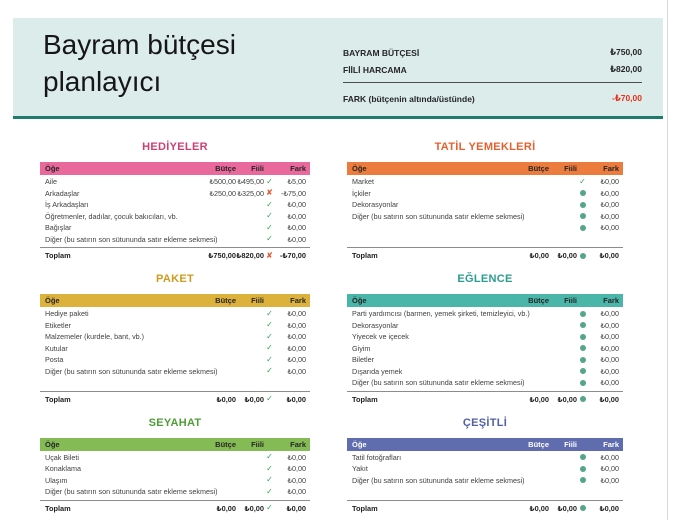  Describe the element at coordinates (254, 255) in the screenshot. I see `actual-cell: ₺820,00 ✘` at that location.